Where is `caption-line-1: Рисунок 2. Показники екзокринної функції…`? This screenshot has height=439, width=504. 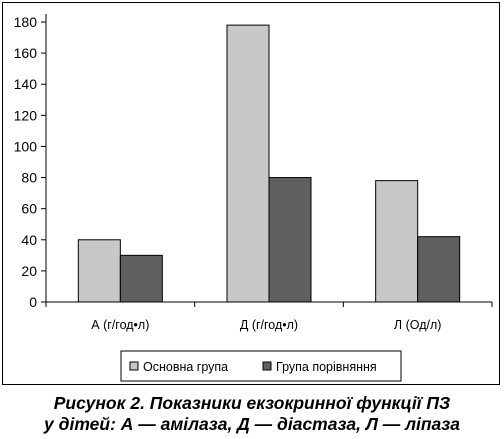 caption-line-1: Рисунок 2. Показники екзокринної функції… is located at coordinates (252, 403).